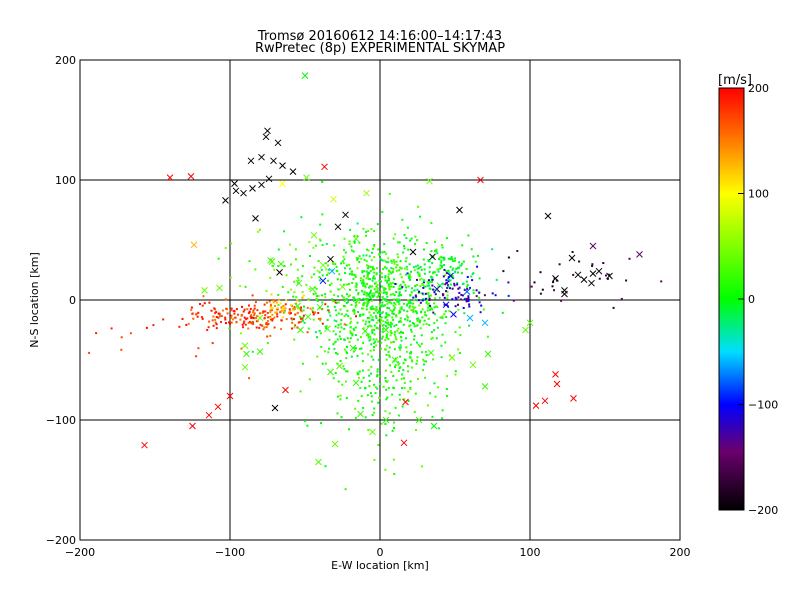 The width and height of the screenshot is (800, 600). Describe the element at coordinates (758, 194) in the screenshot. I see `colorbar-tick-label: 100` at that location.